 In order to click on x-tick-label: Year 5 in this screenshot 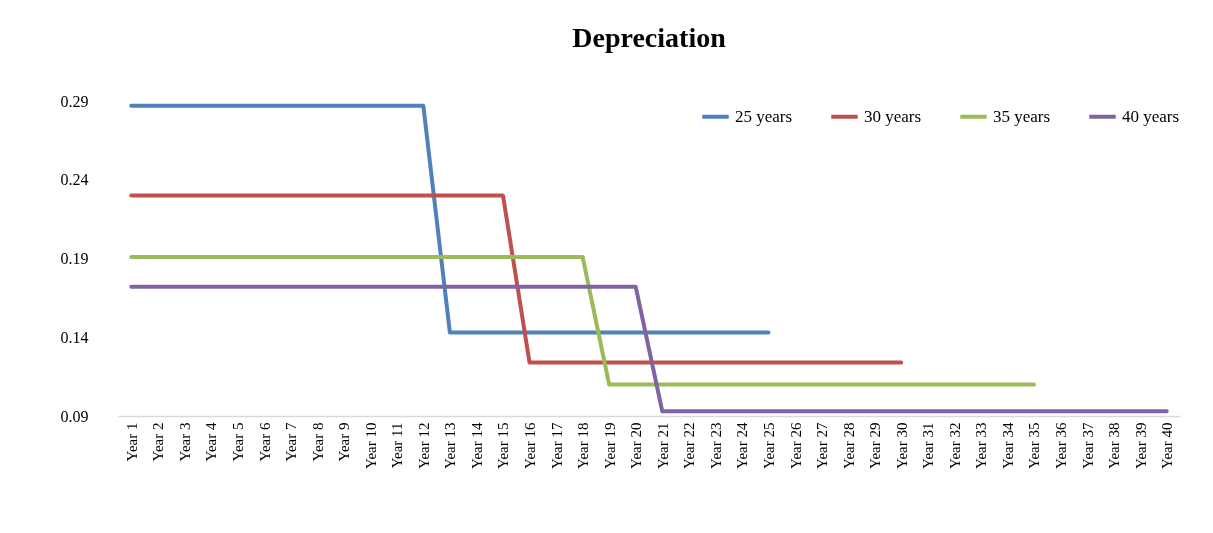, I will do `click(237, 442)`.